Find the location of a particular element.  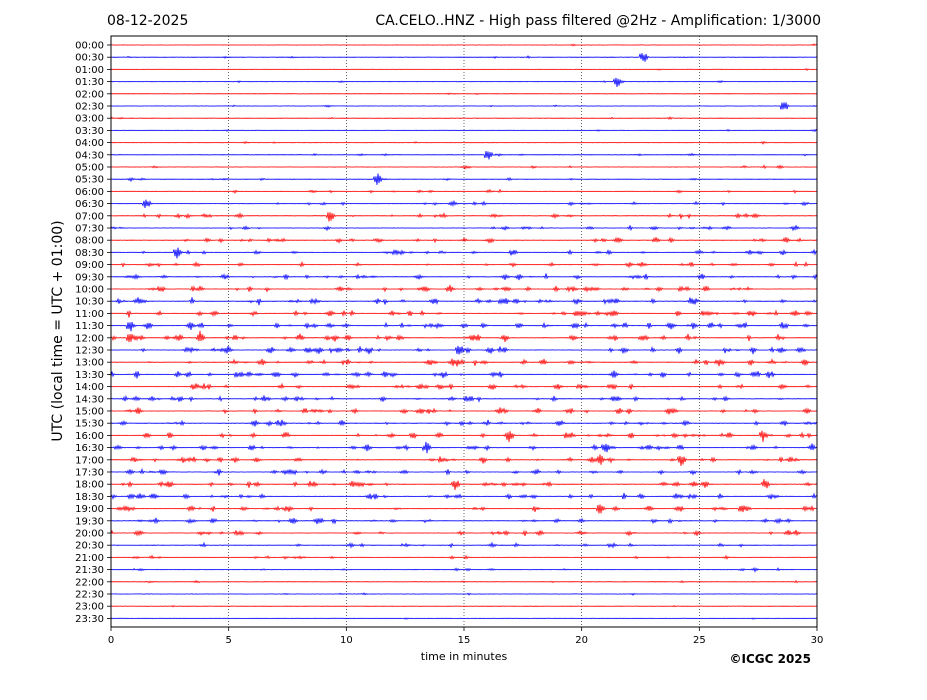

y-tick-label: 04:30 is located at coordinates (89, 155).